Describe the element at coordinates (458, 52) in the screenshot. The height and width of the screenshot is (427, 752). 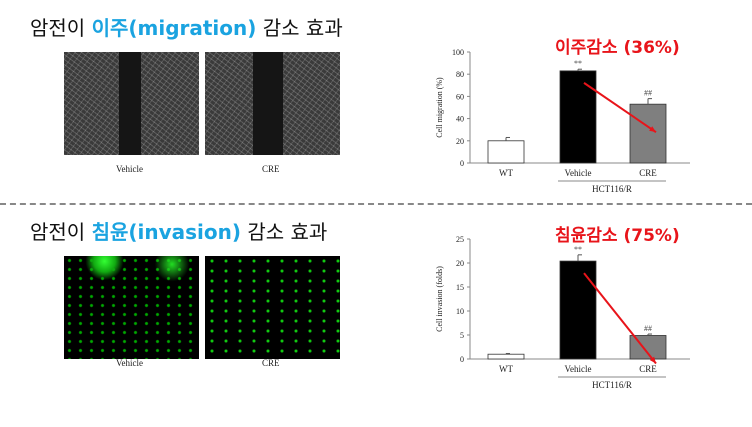
I see `y-tick-label: 100` at that location.